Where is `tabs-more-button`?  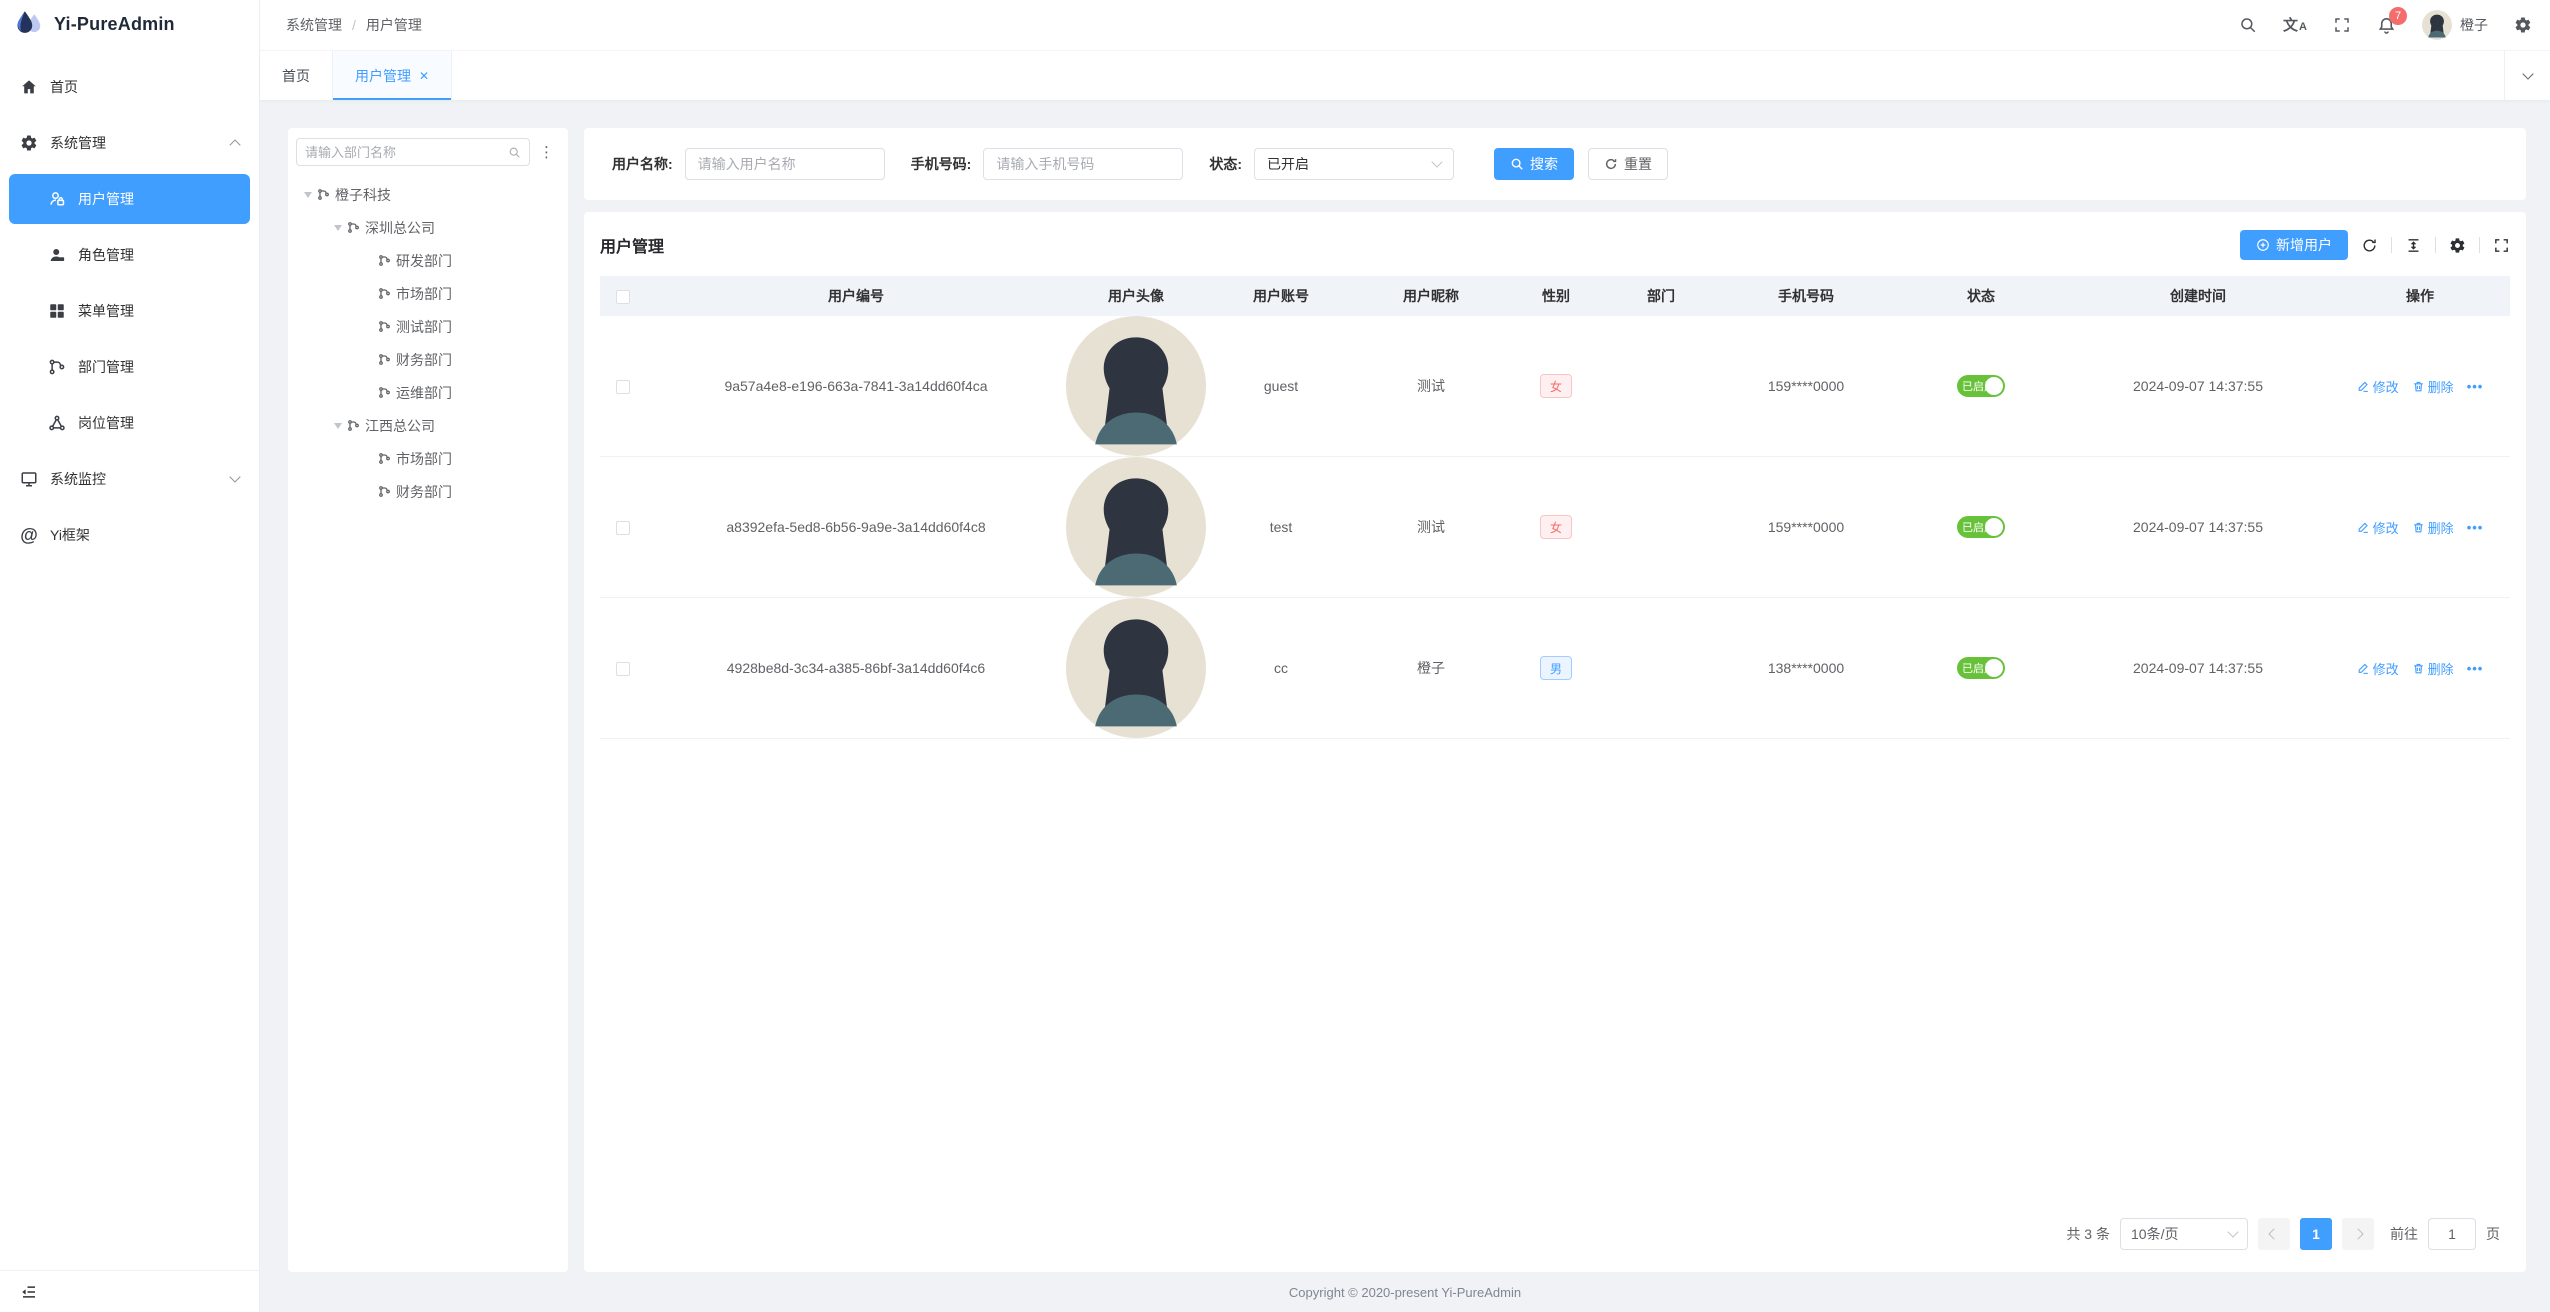 tabs-more-button is located at coordinates (2527, 75).